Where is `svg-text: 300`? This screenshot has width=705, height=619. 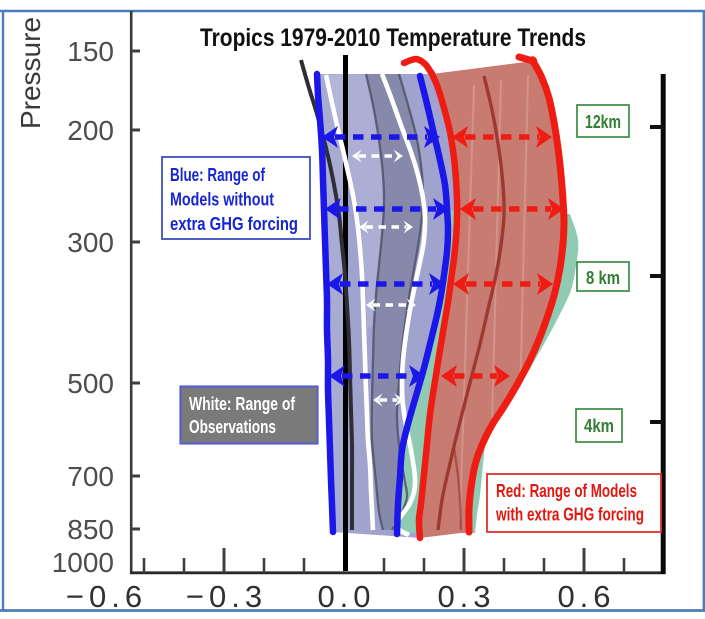 svg-text: 300 is located at coordinates (90, 242).